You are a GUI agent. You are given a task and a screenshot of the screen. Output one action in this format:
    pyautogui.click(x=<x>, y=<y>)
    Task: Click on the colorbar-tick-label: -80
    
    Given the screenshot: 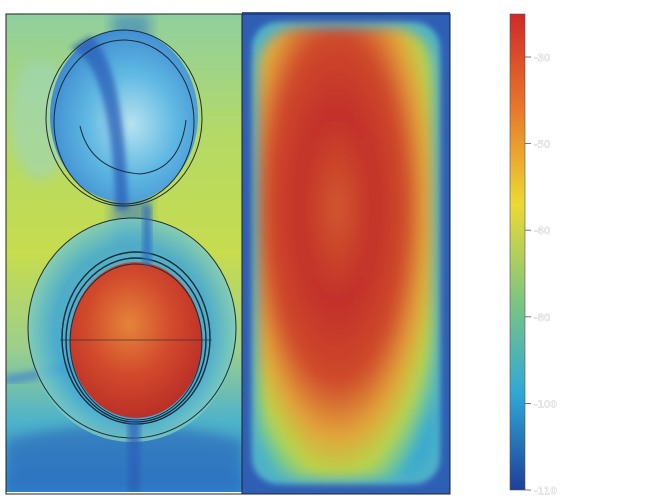 What is the action you would take?
    pyautogui.click(x=542, y=318)
    